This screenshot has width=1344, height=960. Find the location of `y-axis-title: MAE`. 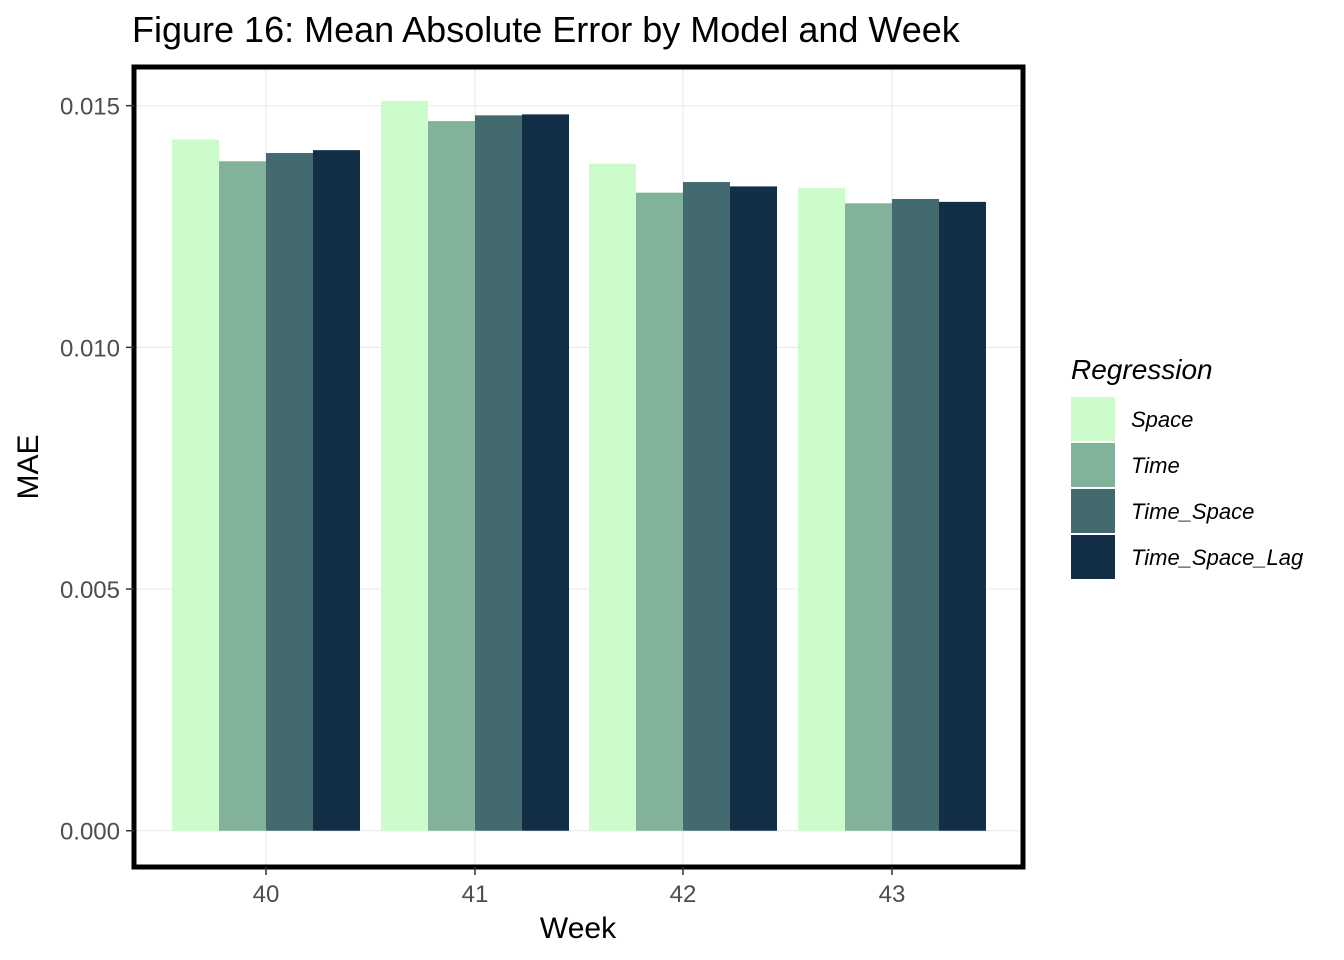

y-axis-title: MAE is located at coordinates (28, 466).